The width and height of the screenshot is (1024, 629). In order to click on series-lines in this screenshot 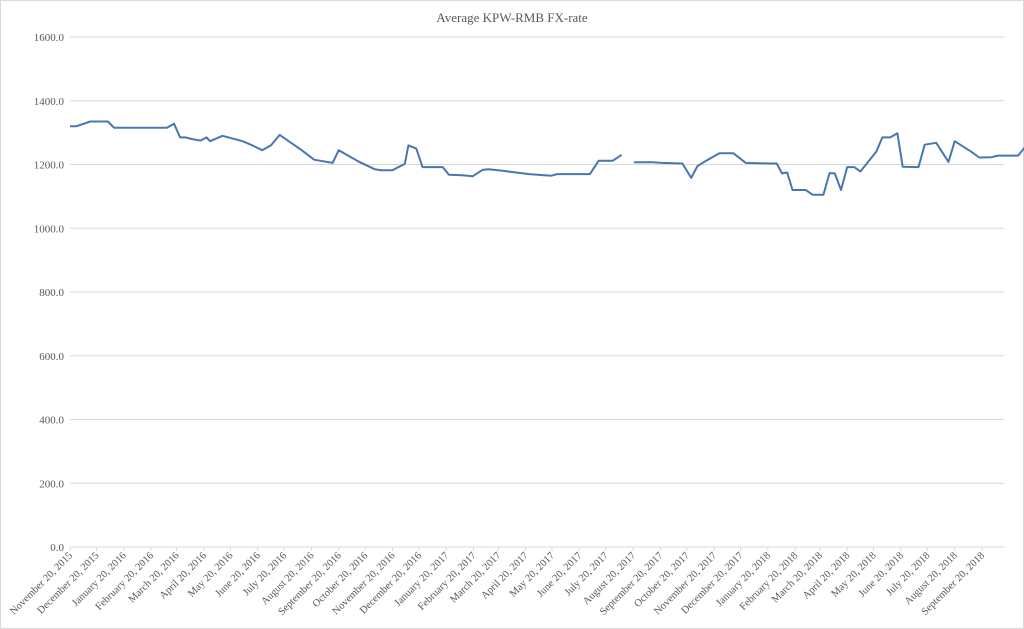, I will do `click(547, 158)`.